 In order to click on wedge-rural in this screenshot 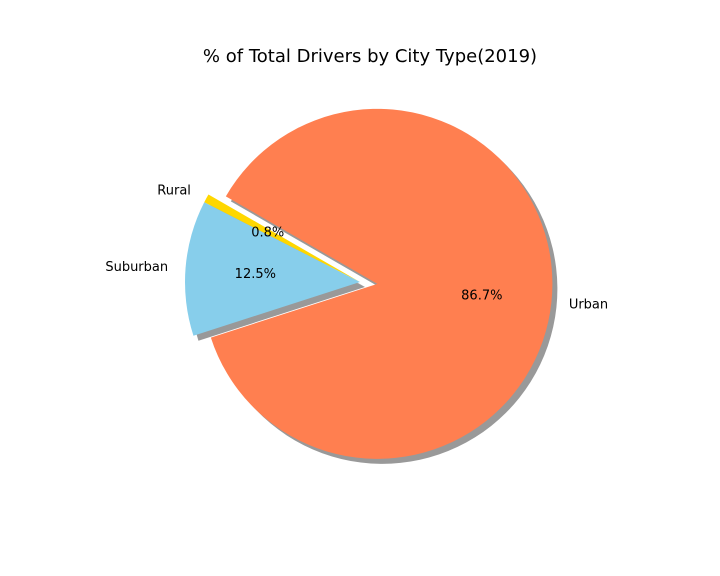, I will do `click(282, 238)`.